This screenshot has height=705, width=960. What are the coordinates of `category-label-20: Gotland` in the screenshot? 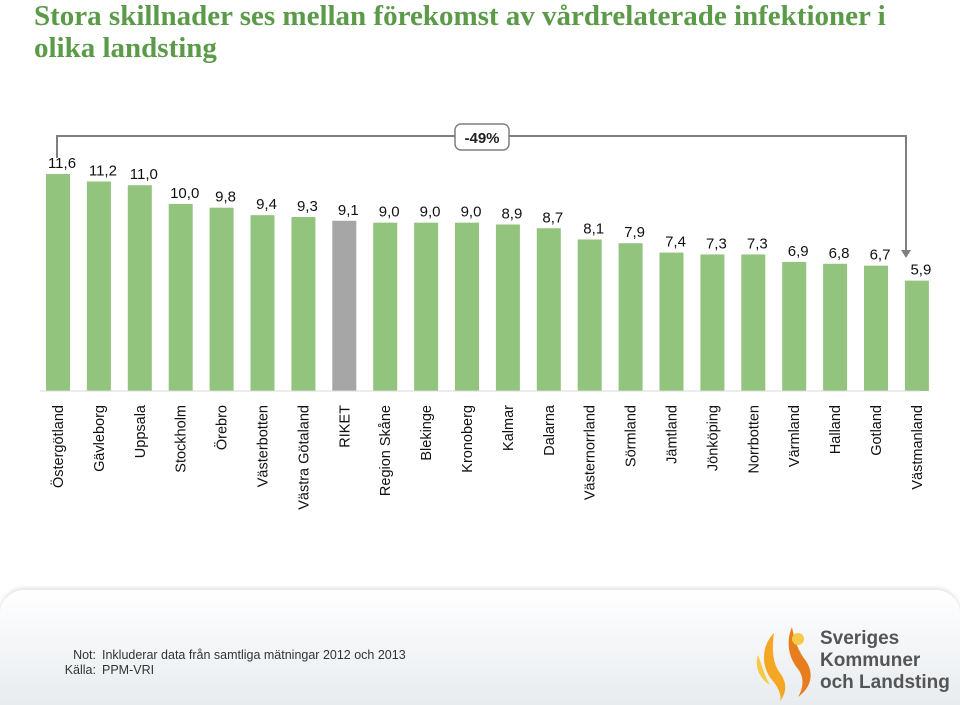 It's located at (877, 430).